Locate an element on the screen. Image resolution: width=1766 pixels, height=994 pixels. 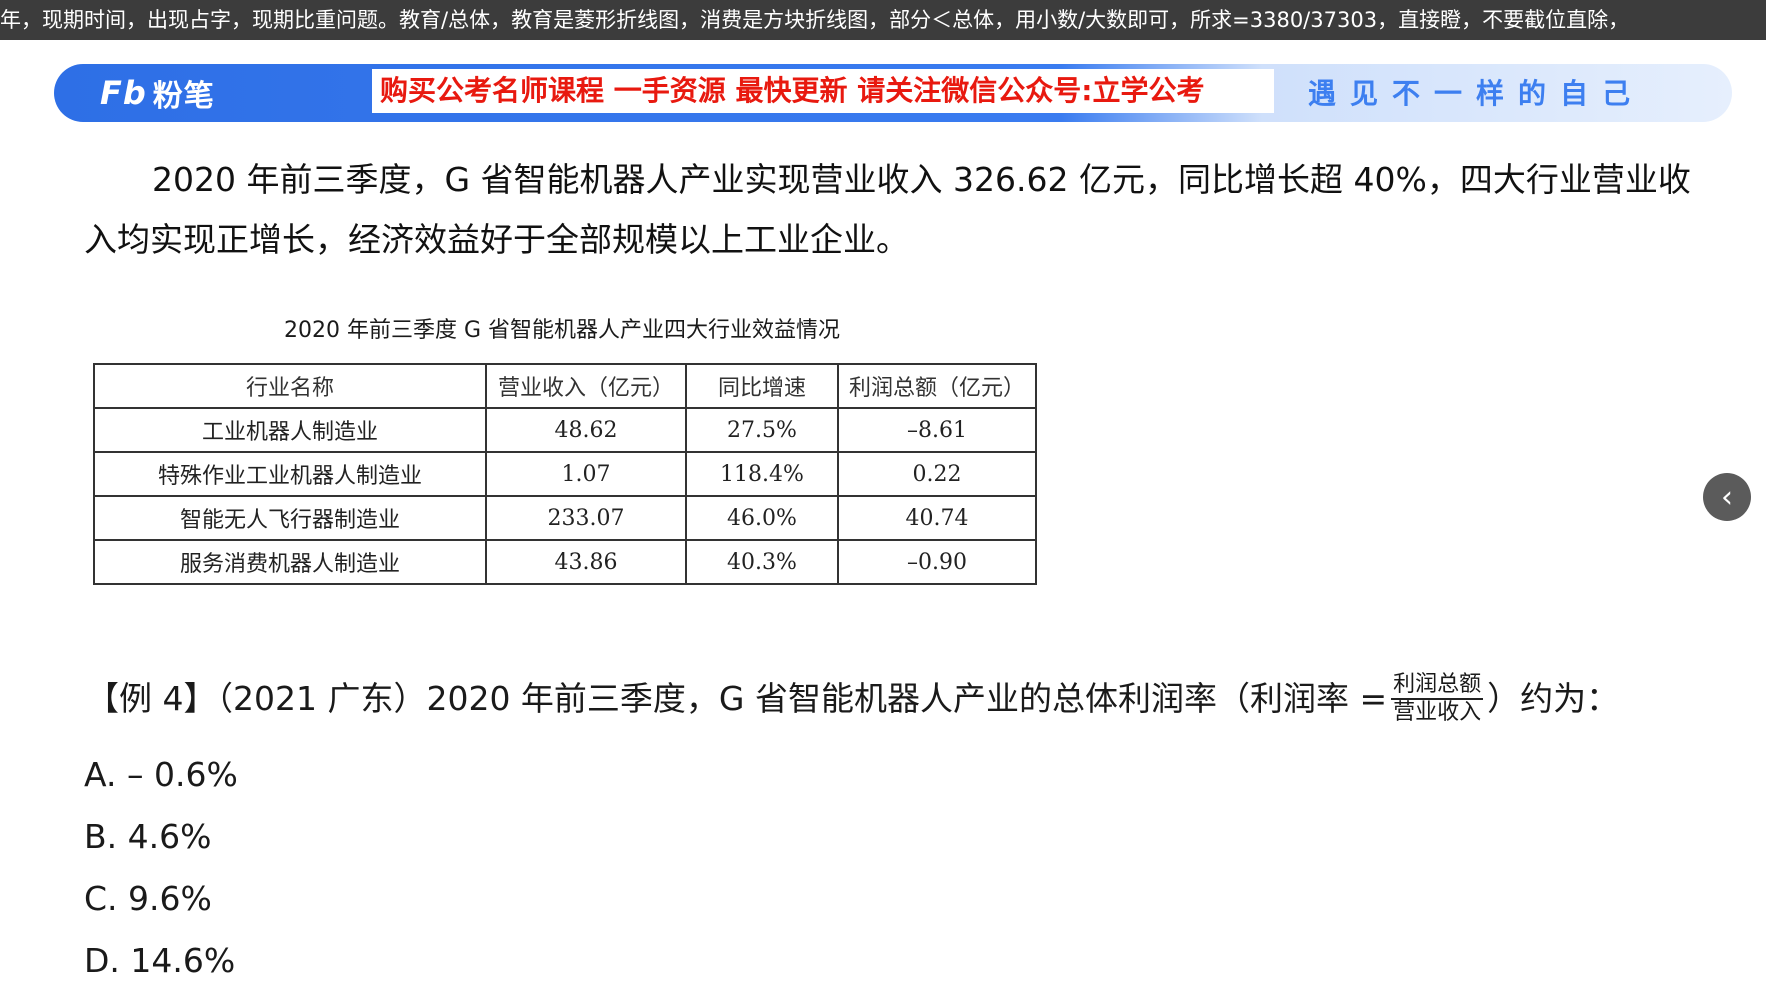
back-button: ‹ is located at coordinates (1727, 497).